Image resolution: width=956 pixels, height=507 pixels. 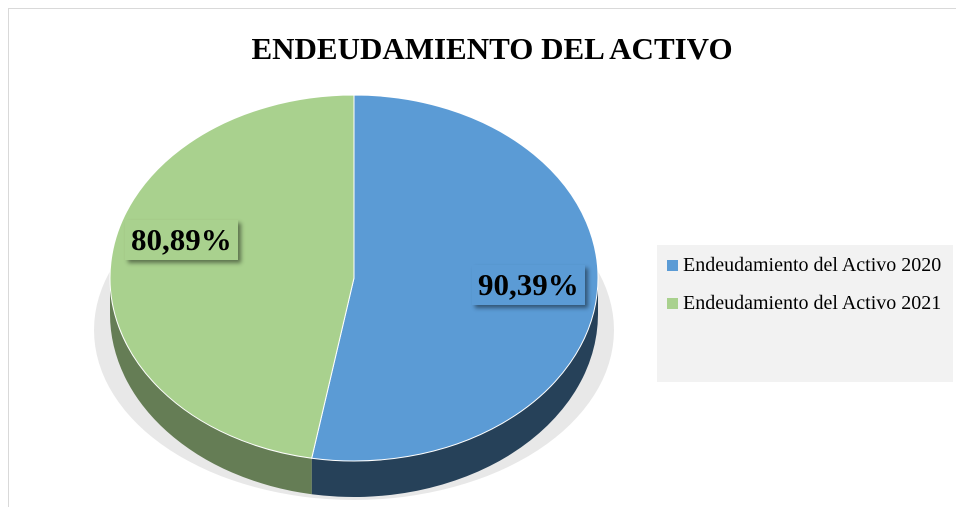 I want to click on data-label: 80,89%, so click(x=181, y=240).